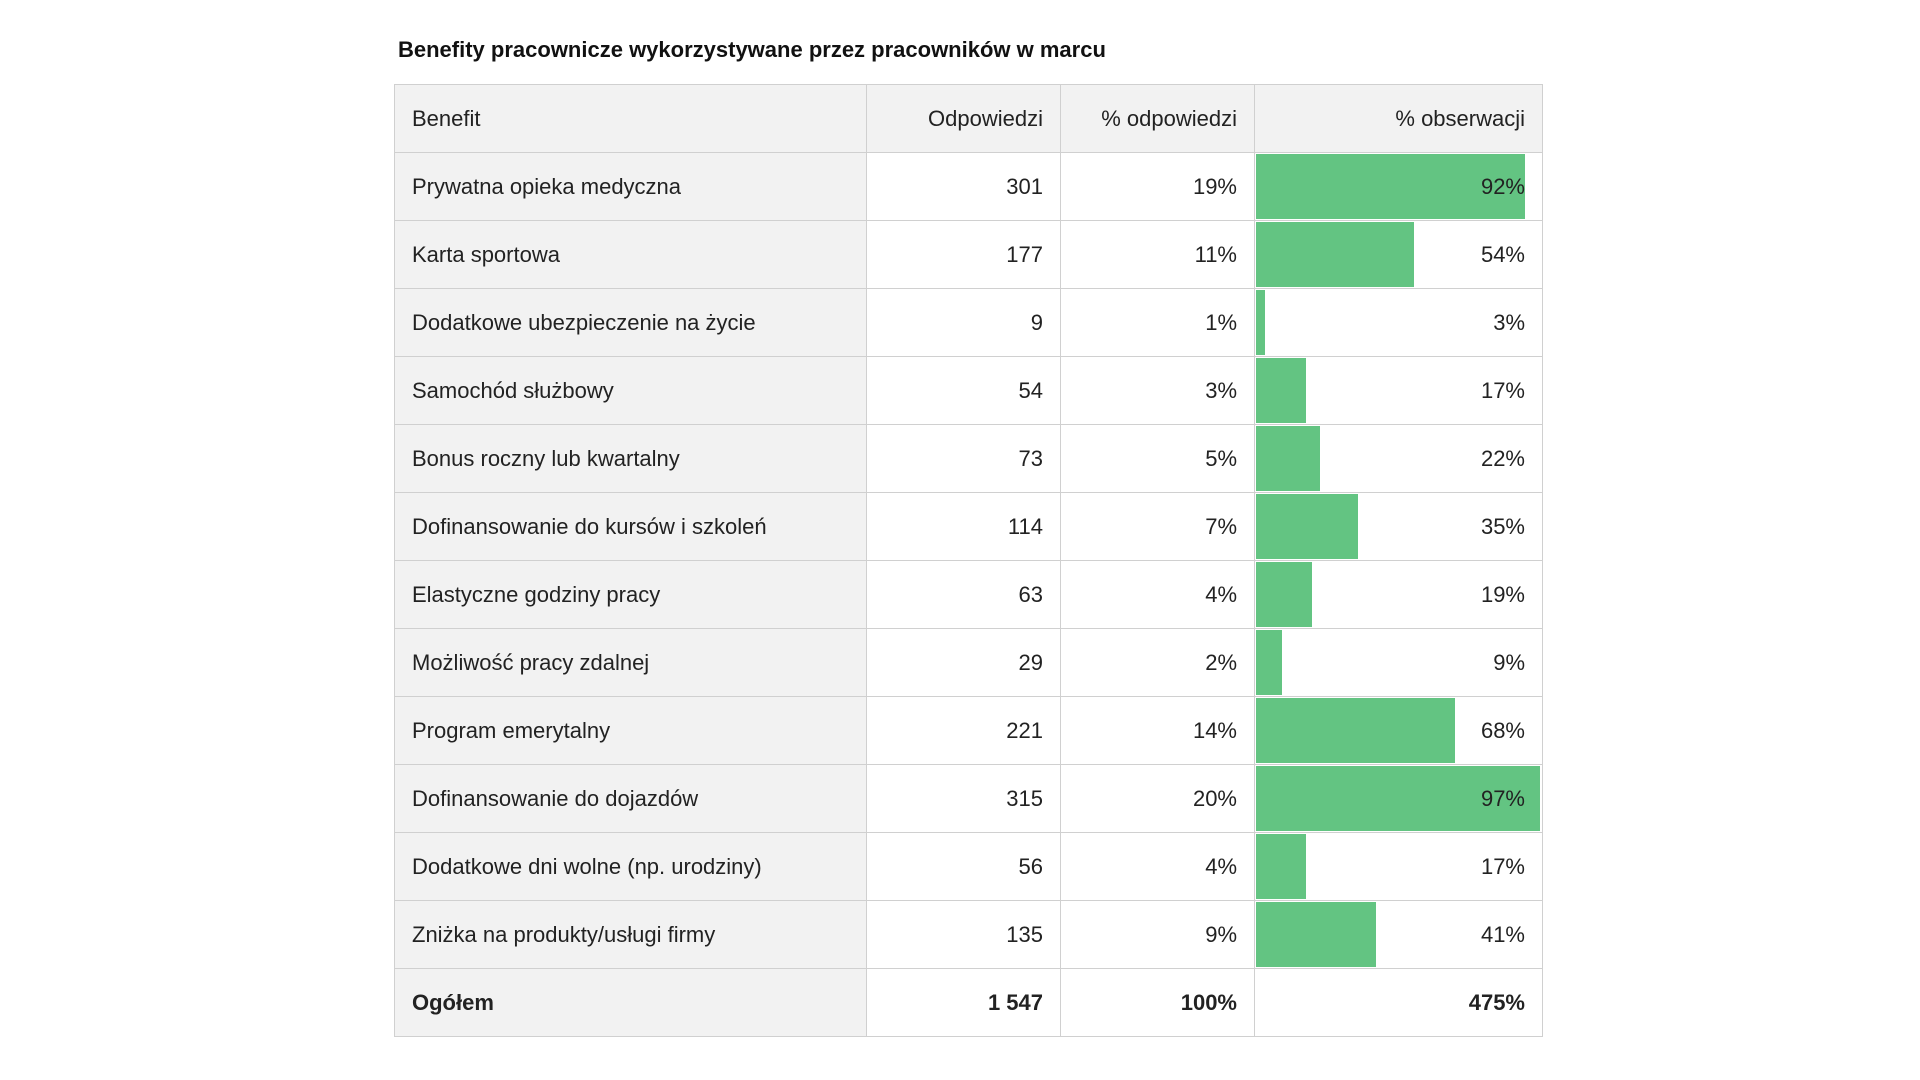  Describe the element at coordinates (1502, 254) in the screenshot. I see `pct-observations-value: 54%` at that location.